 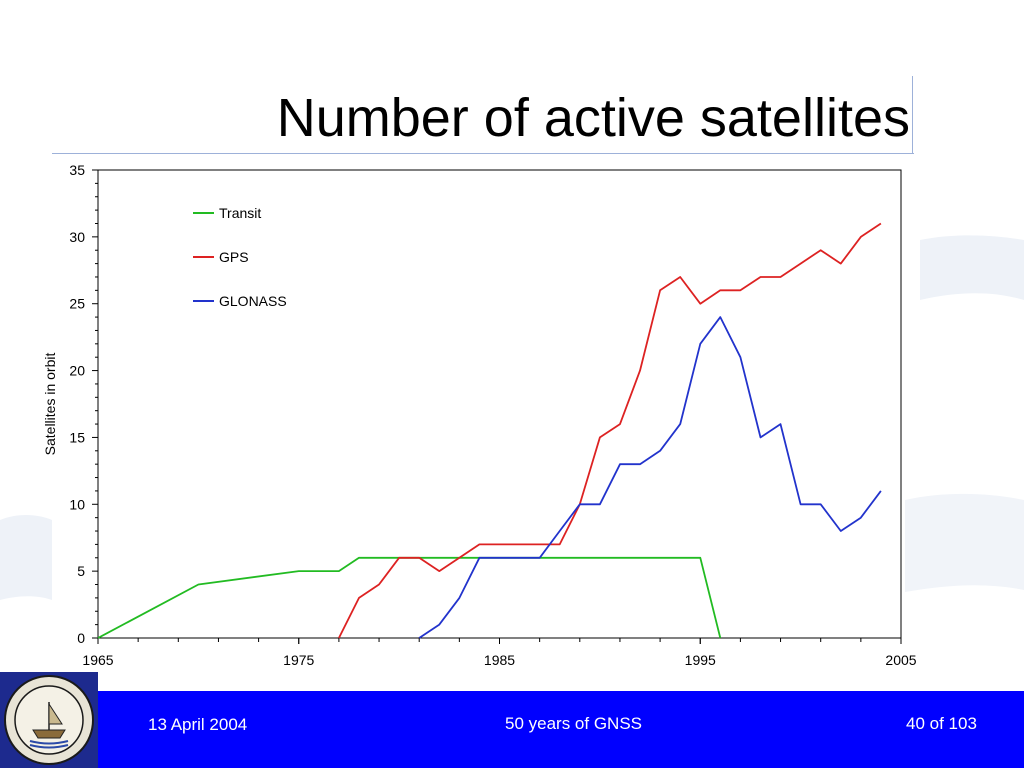 What do you see at coordinates (81, 571) in the screenshot?
I see `y-tick-label: 5` at bounding box center [81, 571].